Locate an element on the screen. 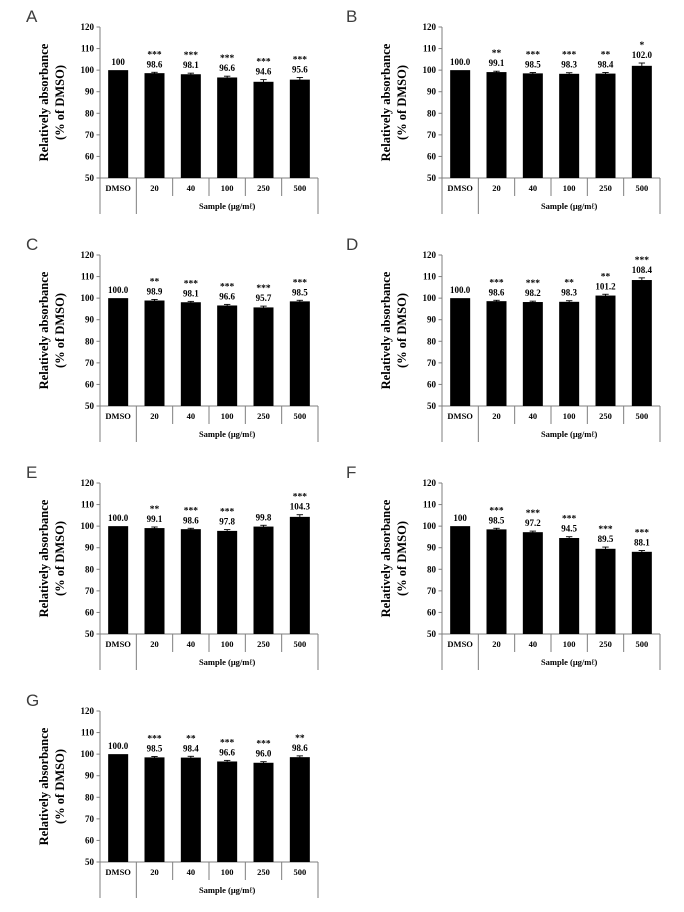 The height and width of the screenshot is (912, 684). y-axis-title: (% of DMSO) is located at coordinates (60, 786).